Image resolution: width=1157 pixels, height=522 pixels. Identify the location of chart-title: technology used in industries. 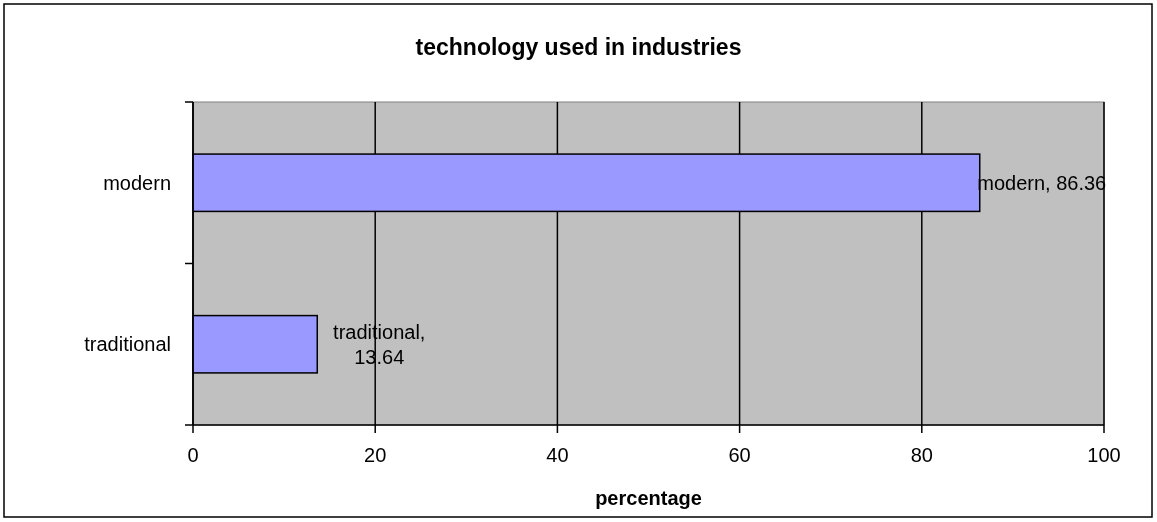
(578, 47).